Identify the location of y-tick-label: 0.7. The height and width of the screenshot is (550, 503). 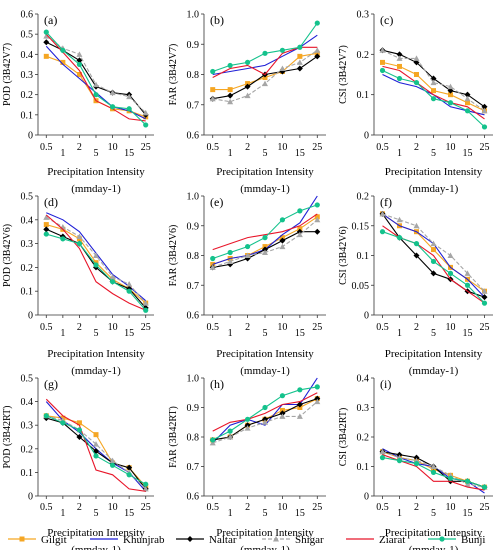
(193, 286).